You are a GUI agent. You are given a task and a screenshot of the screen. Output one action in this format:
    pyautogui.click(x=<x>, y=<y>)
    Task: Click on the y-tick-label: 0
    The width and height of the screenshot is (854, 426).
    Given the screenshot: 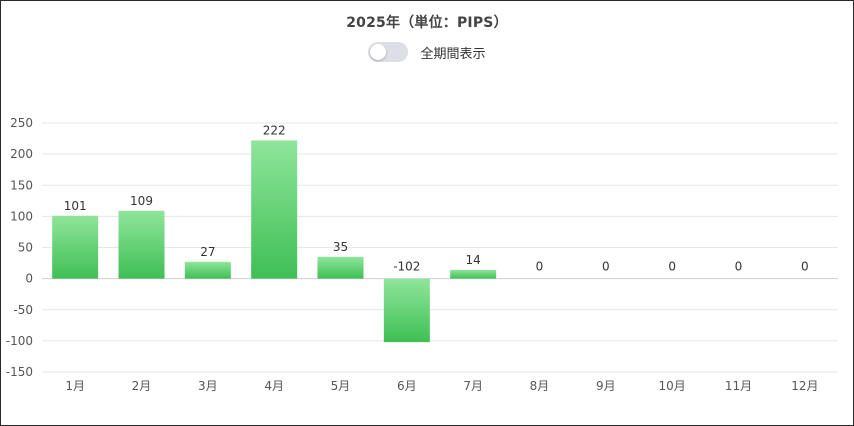 What is the action you would take?
    pyautogui.click(x=29, y=279)
    